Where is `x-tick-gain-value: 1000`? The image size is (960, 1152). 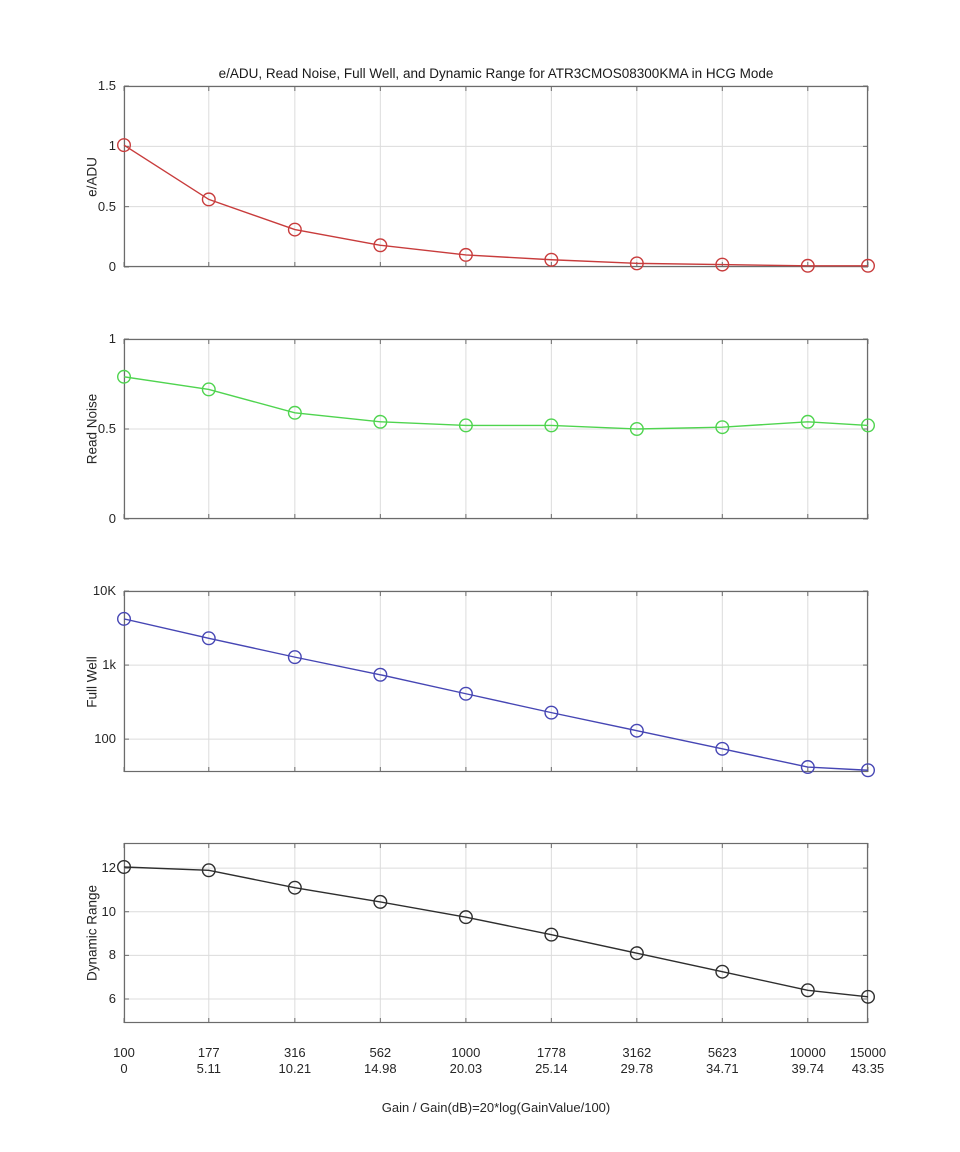 x-tick-gain-value: 1000 is located at coordinates (466, 1052).